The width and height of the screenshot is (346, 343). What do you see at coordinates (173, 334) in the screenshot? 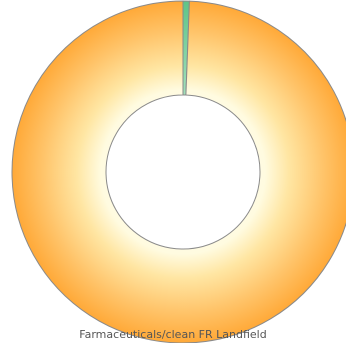
I see `chart-legend: Farmaceuticals/clean FR Landfield` at bounding box center [173, 334].